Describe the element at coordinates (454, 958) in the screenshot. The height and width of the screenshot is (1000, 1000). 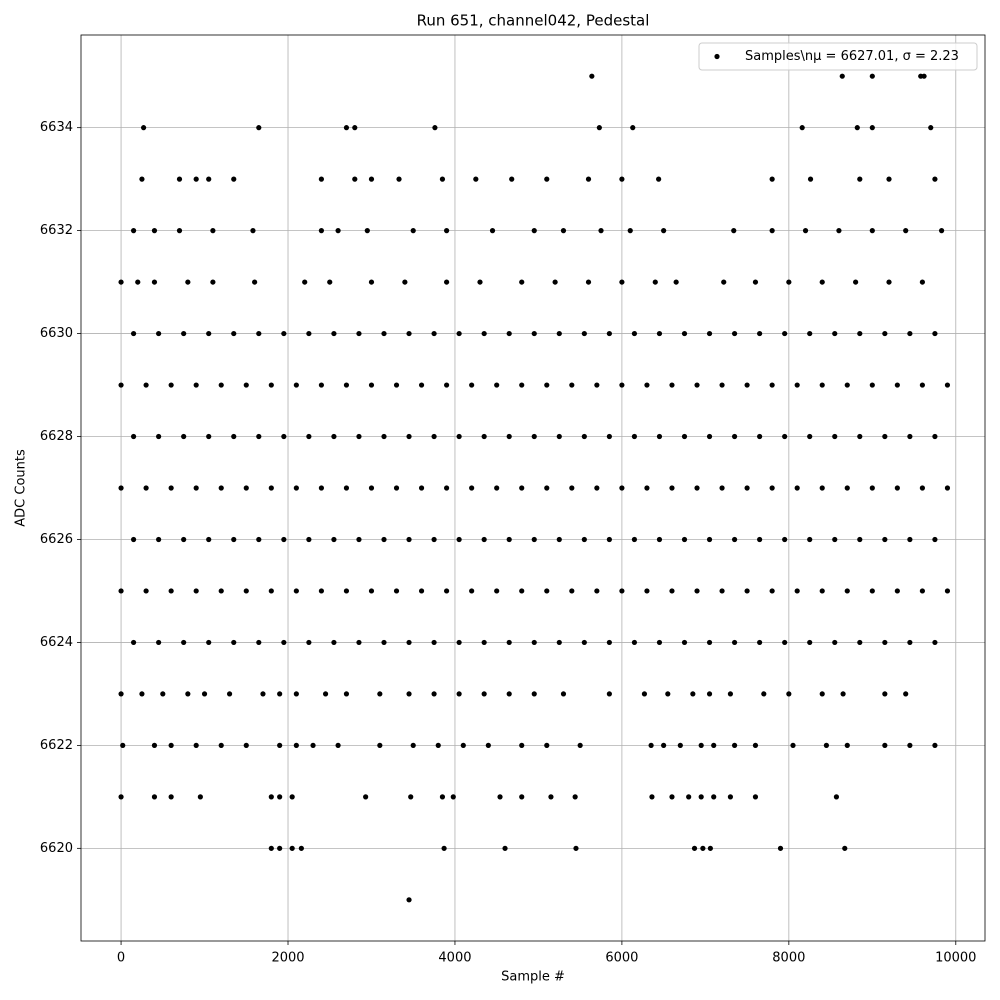
I see `x-tick-label: 4000` at that location.